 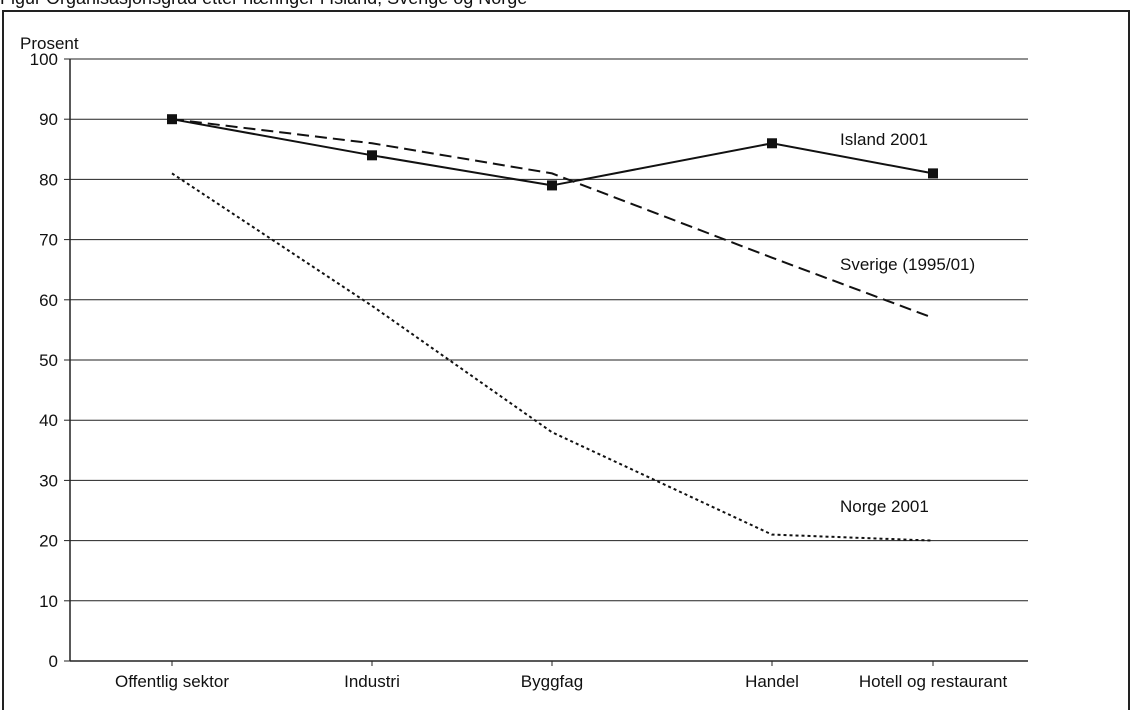 I want to click on y-tick-label-80: 80, so click(x=48, y=179).